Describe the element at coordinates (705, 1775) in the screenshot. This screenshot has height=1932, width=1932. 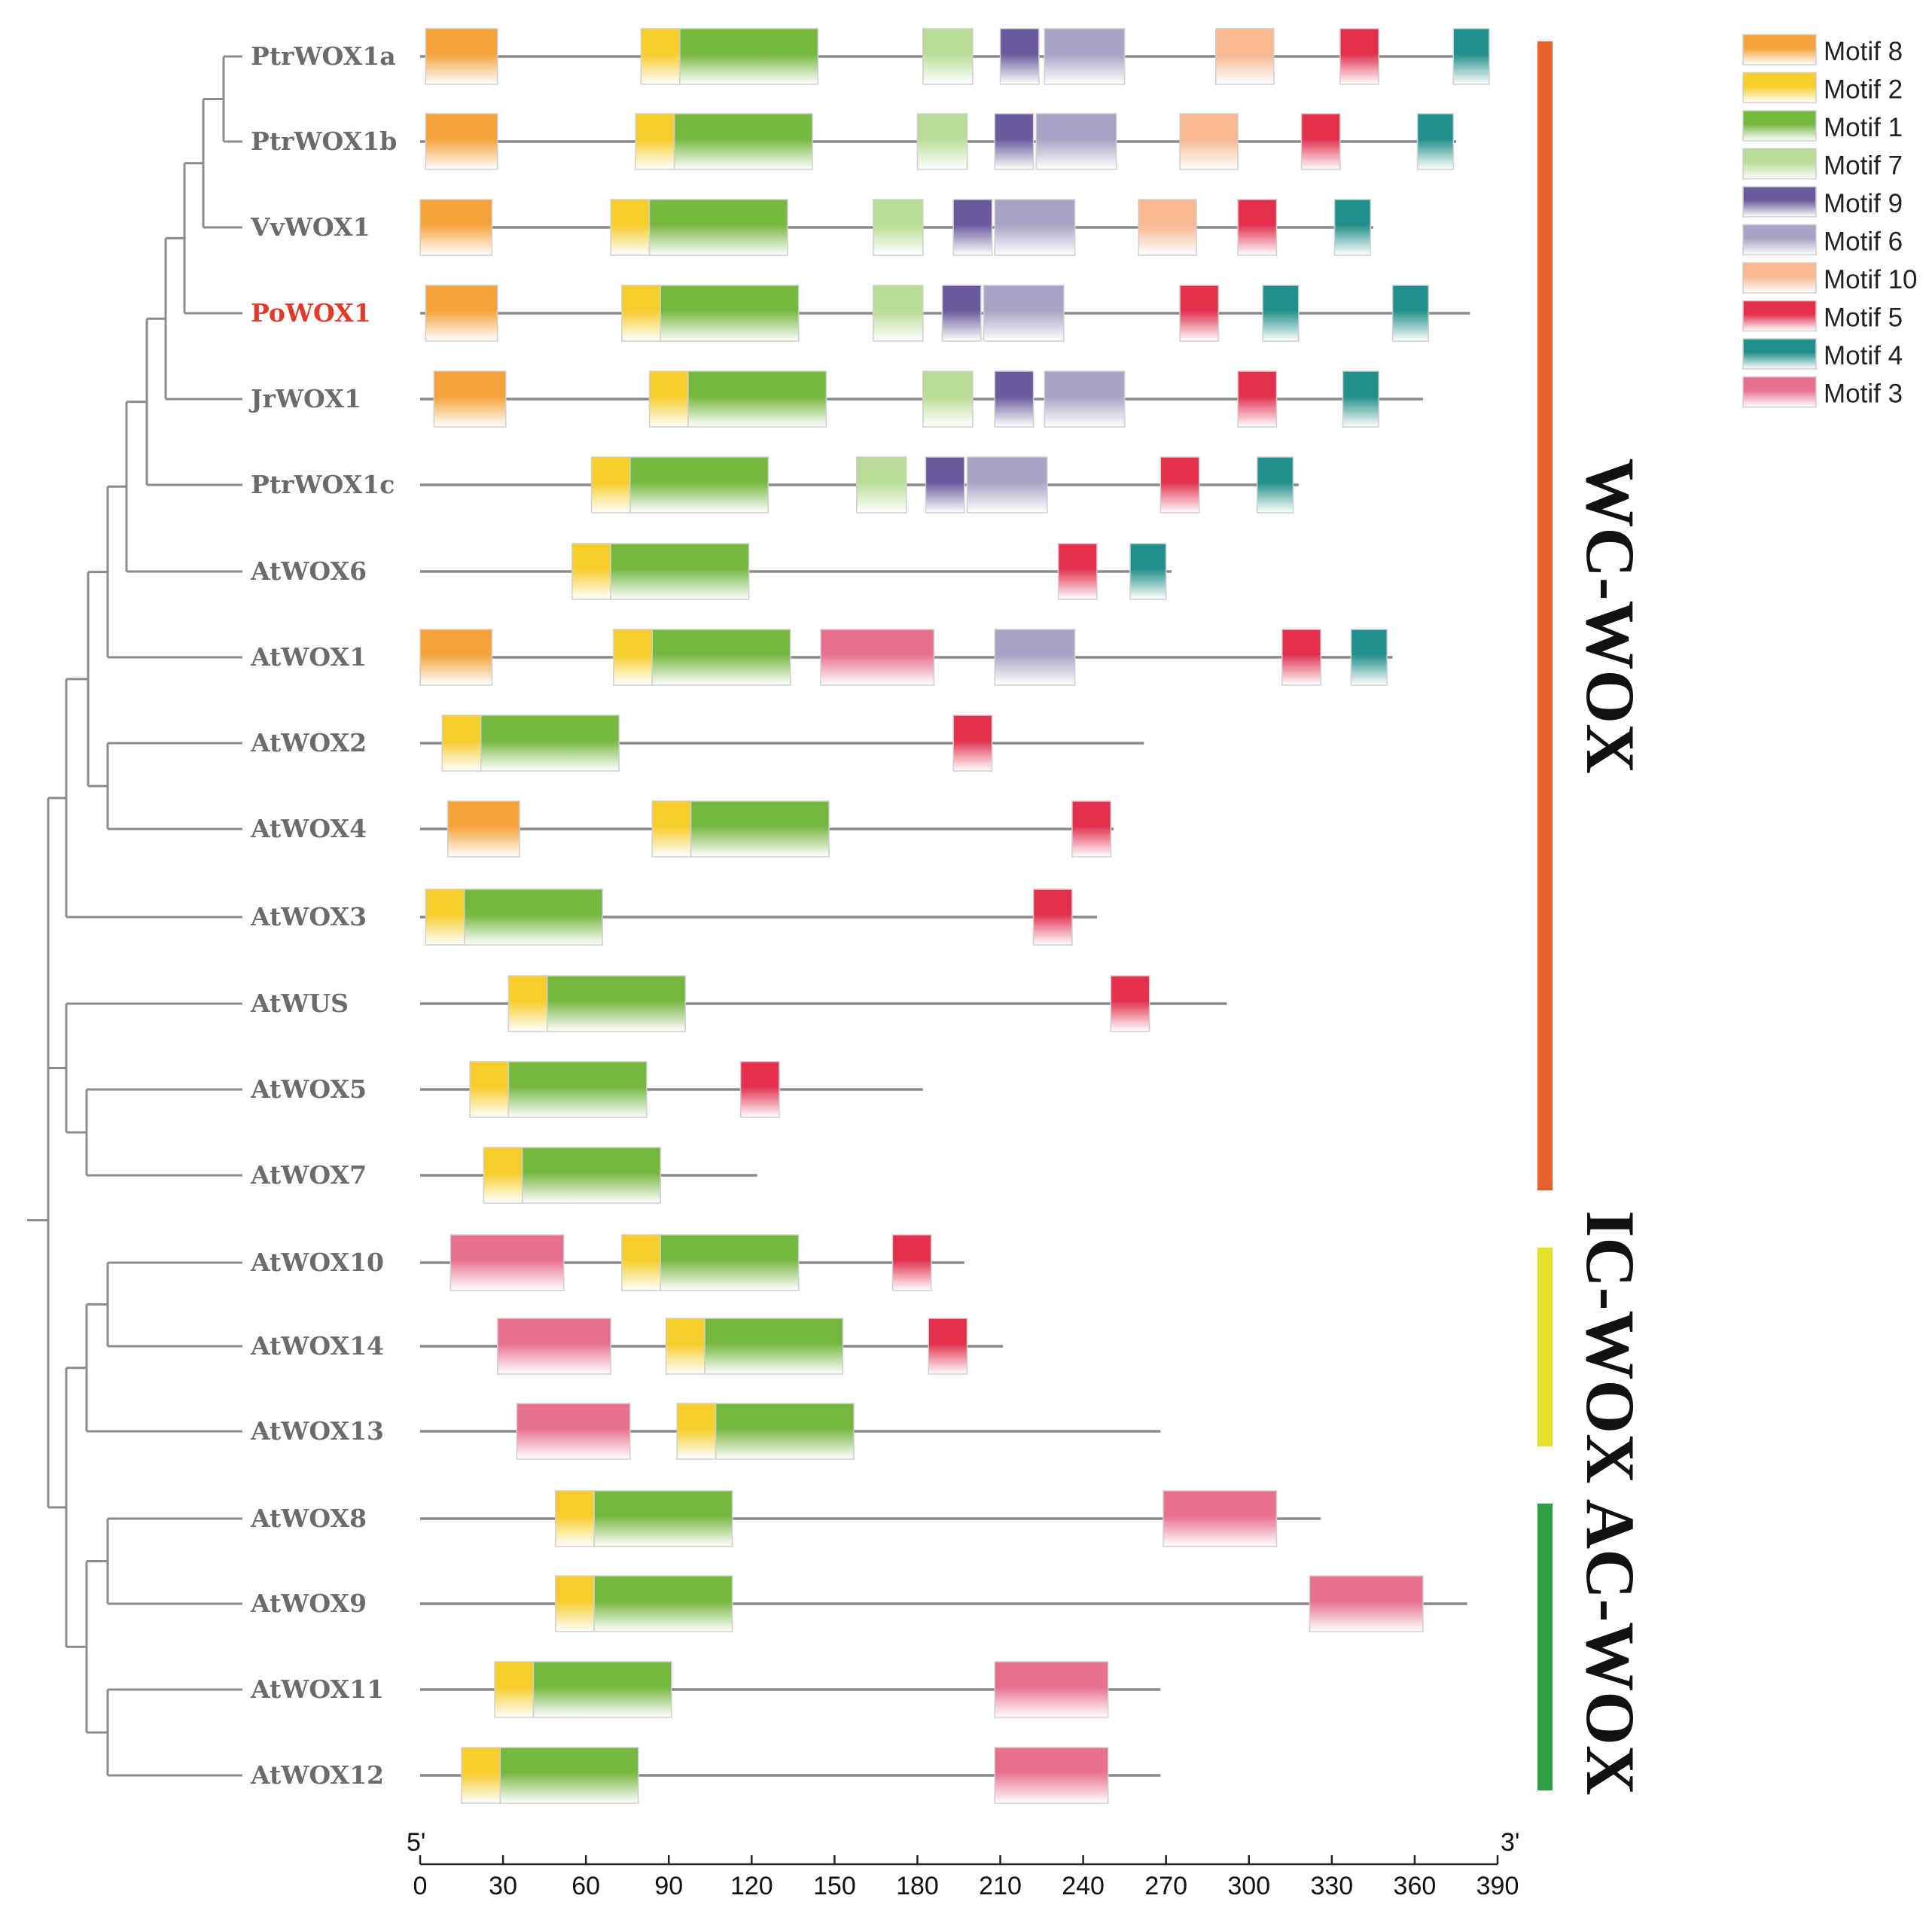
I see `gene-row-atwox12: AtWOX12` at that location.